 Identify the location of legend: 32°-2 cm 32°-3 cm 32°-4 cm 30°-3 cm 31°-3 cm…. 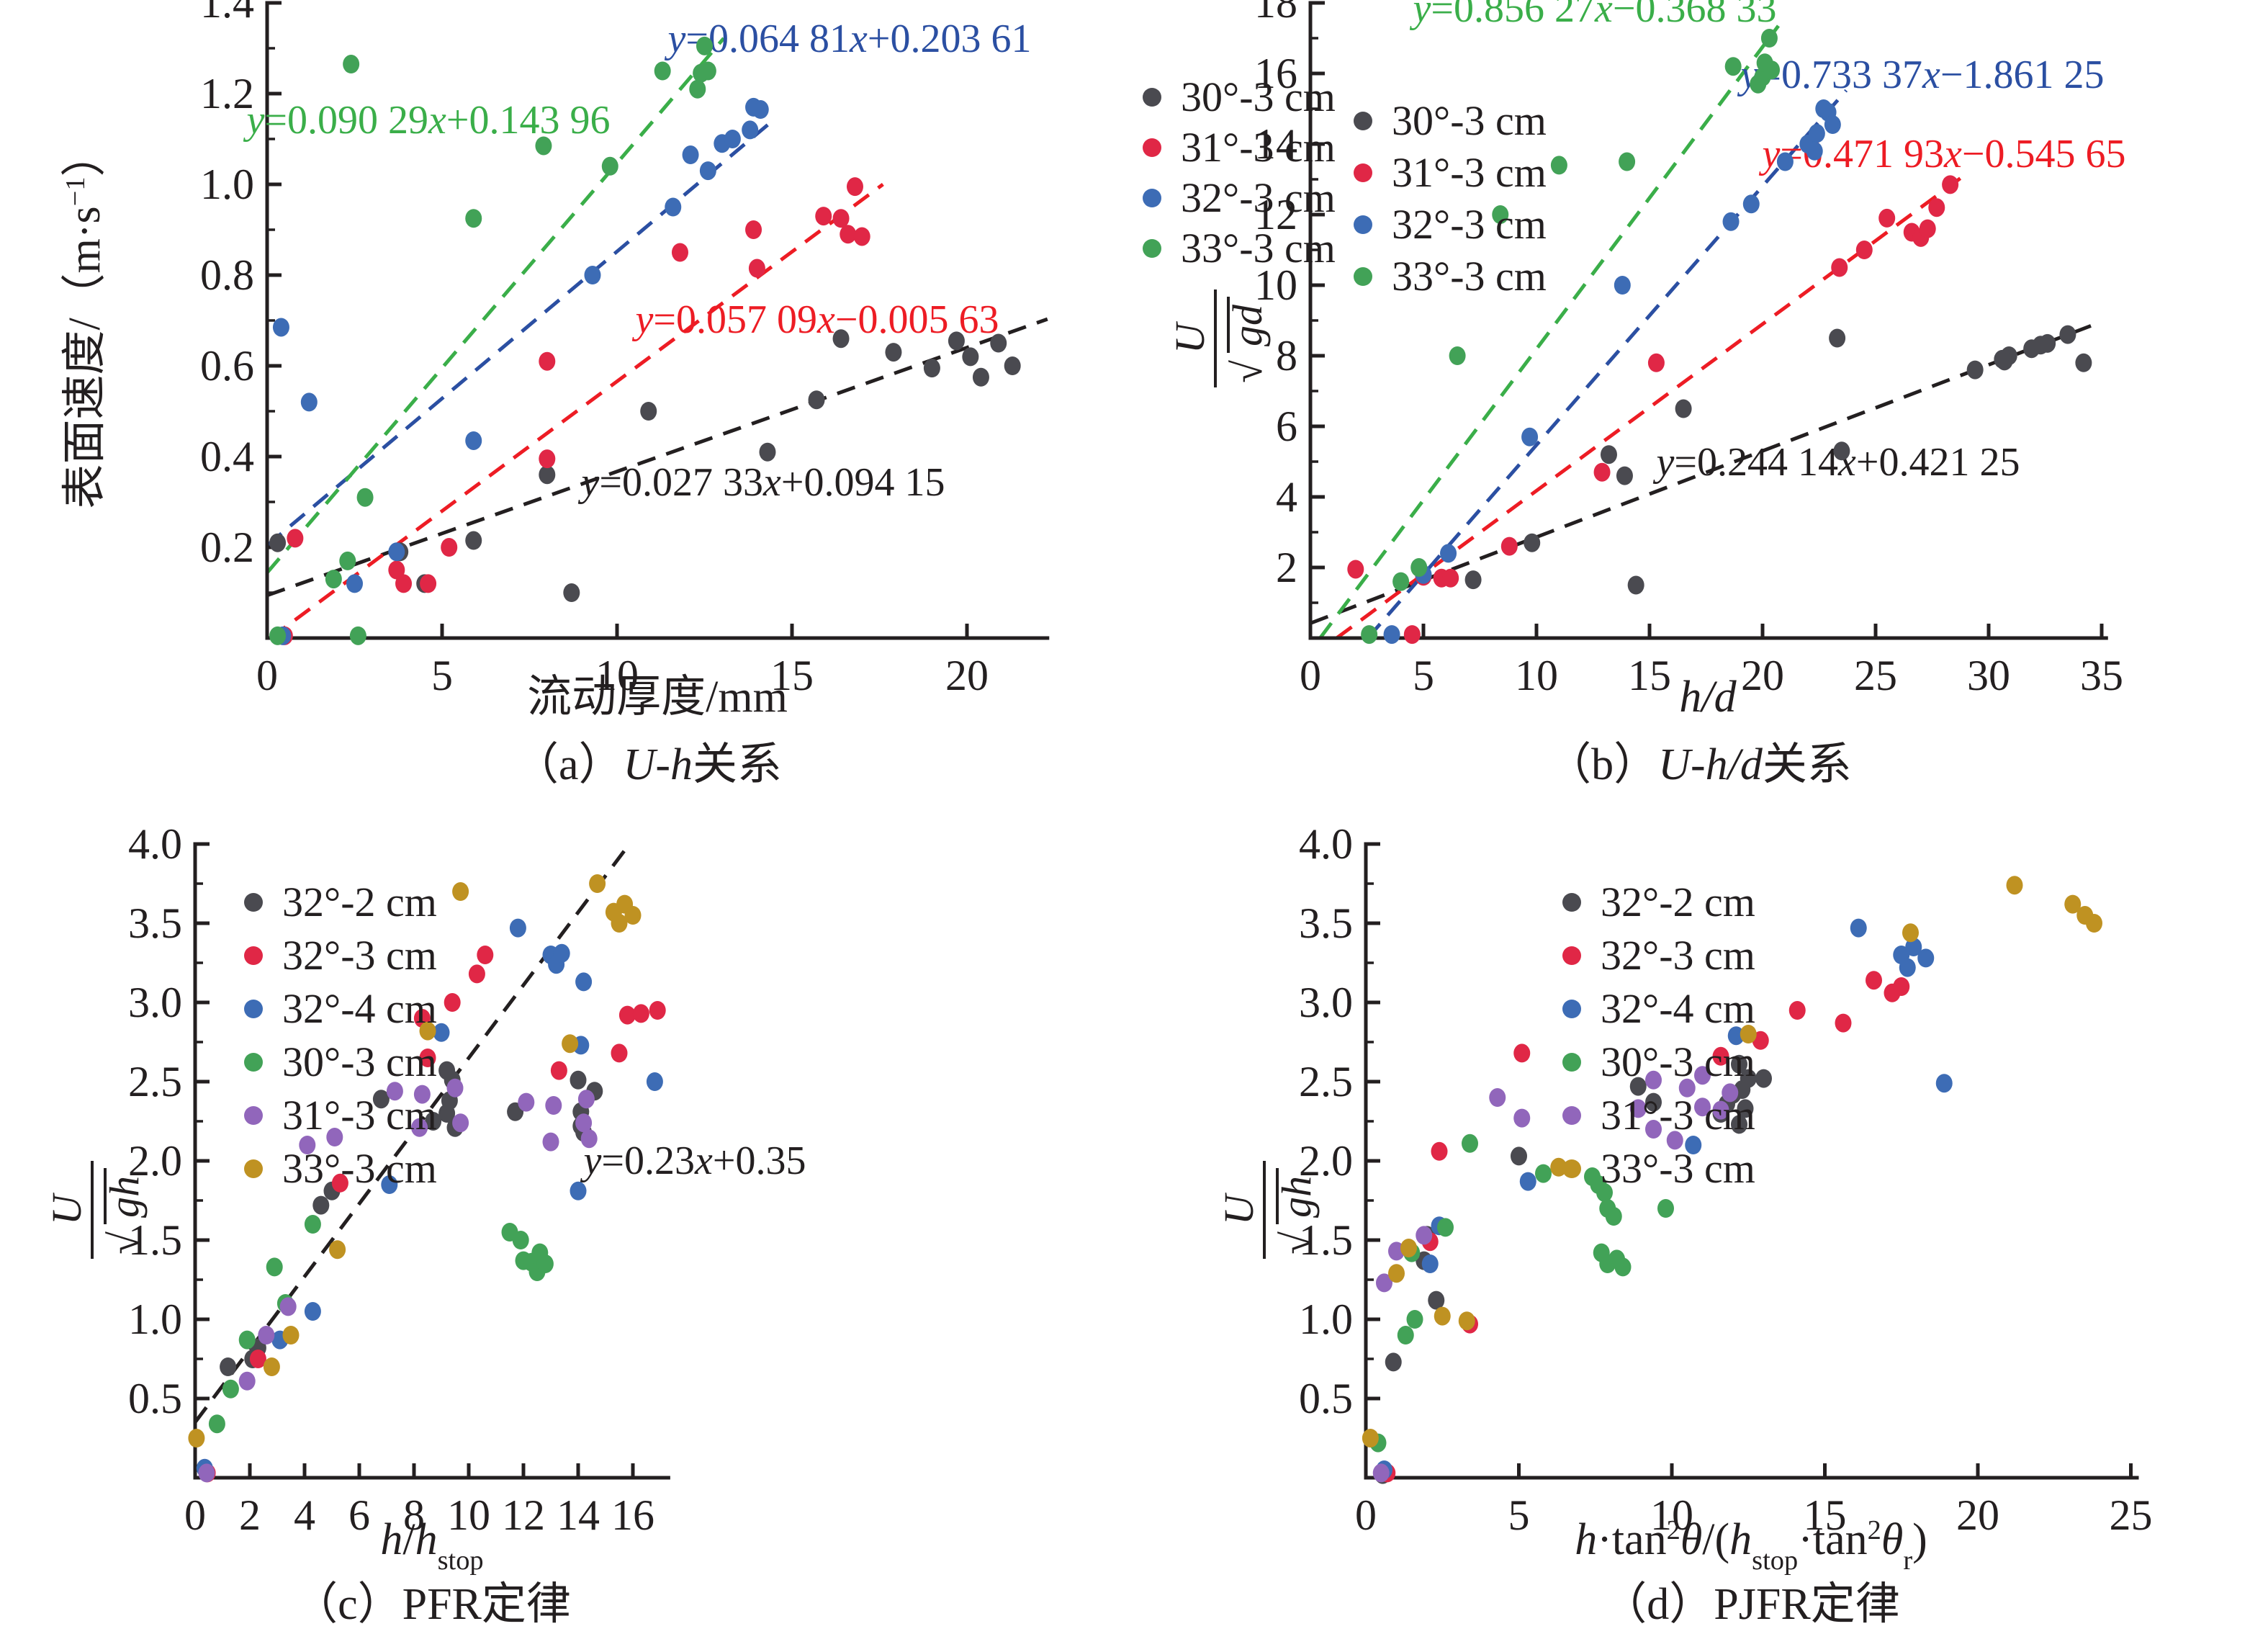
(340, 1035).